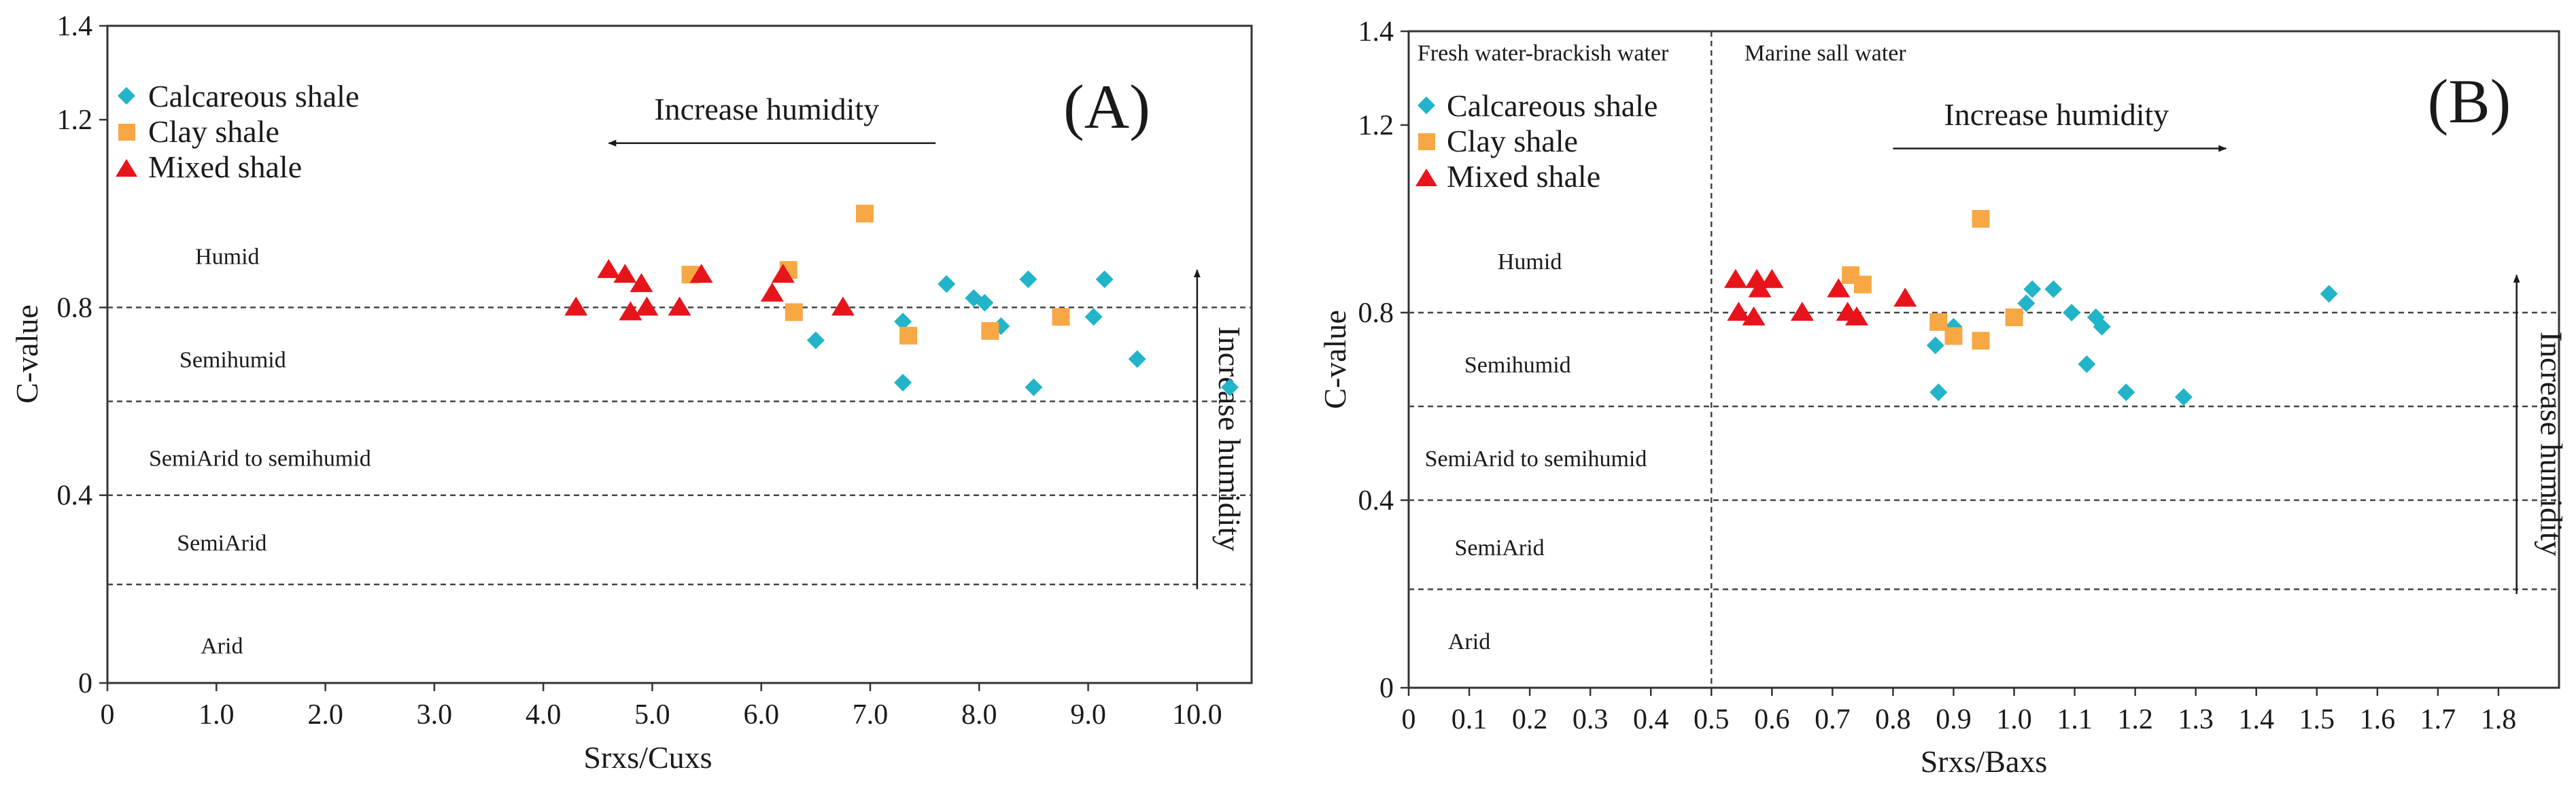 This screenshot has width=2576, height=789. Describe the element at coordinates (1893, 719) in the screenshot. I see `x-tick-label: 0.8` at that location.